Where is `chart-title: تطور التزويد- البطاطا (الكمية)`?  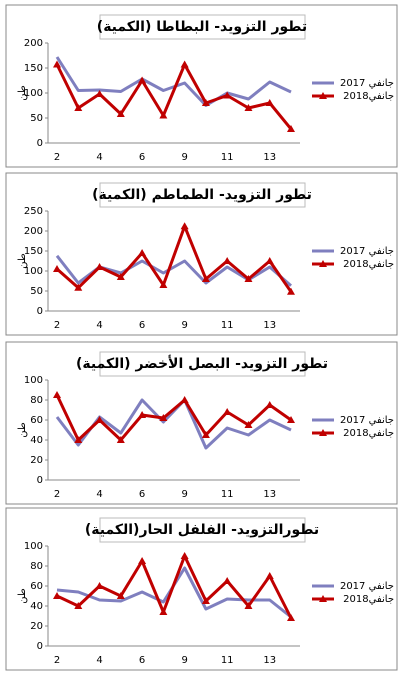
chart-title: تطور التزويد- البطاطا (الكمية) is located at coordinates (202, 27).